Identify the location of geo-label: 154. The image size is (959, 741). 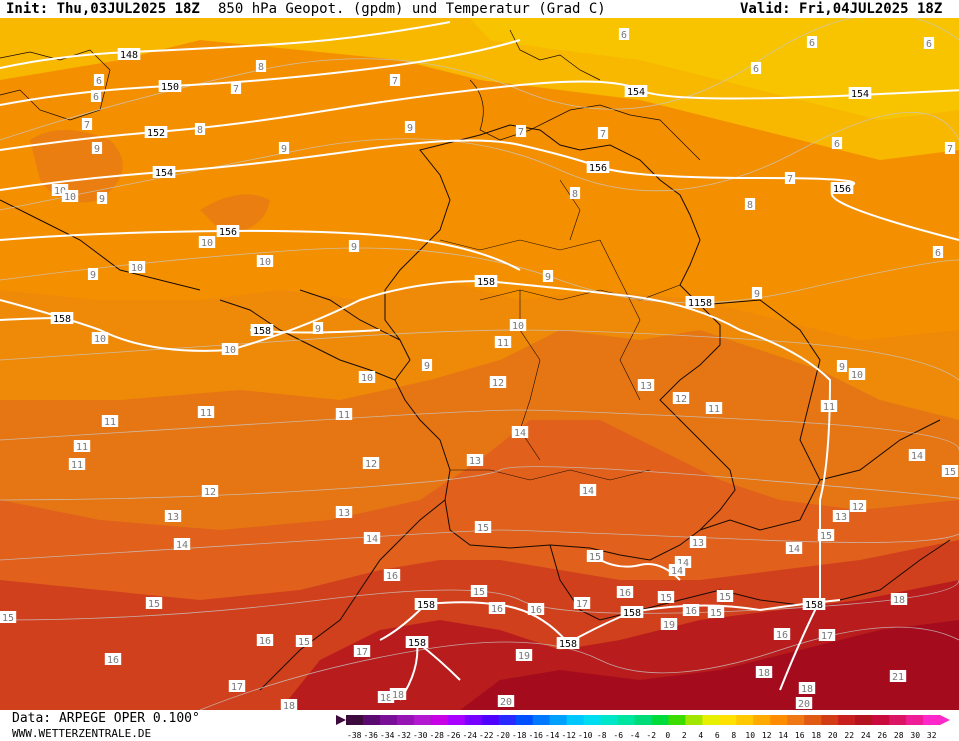
(164, 172).